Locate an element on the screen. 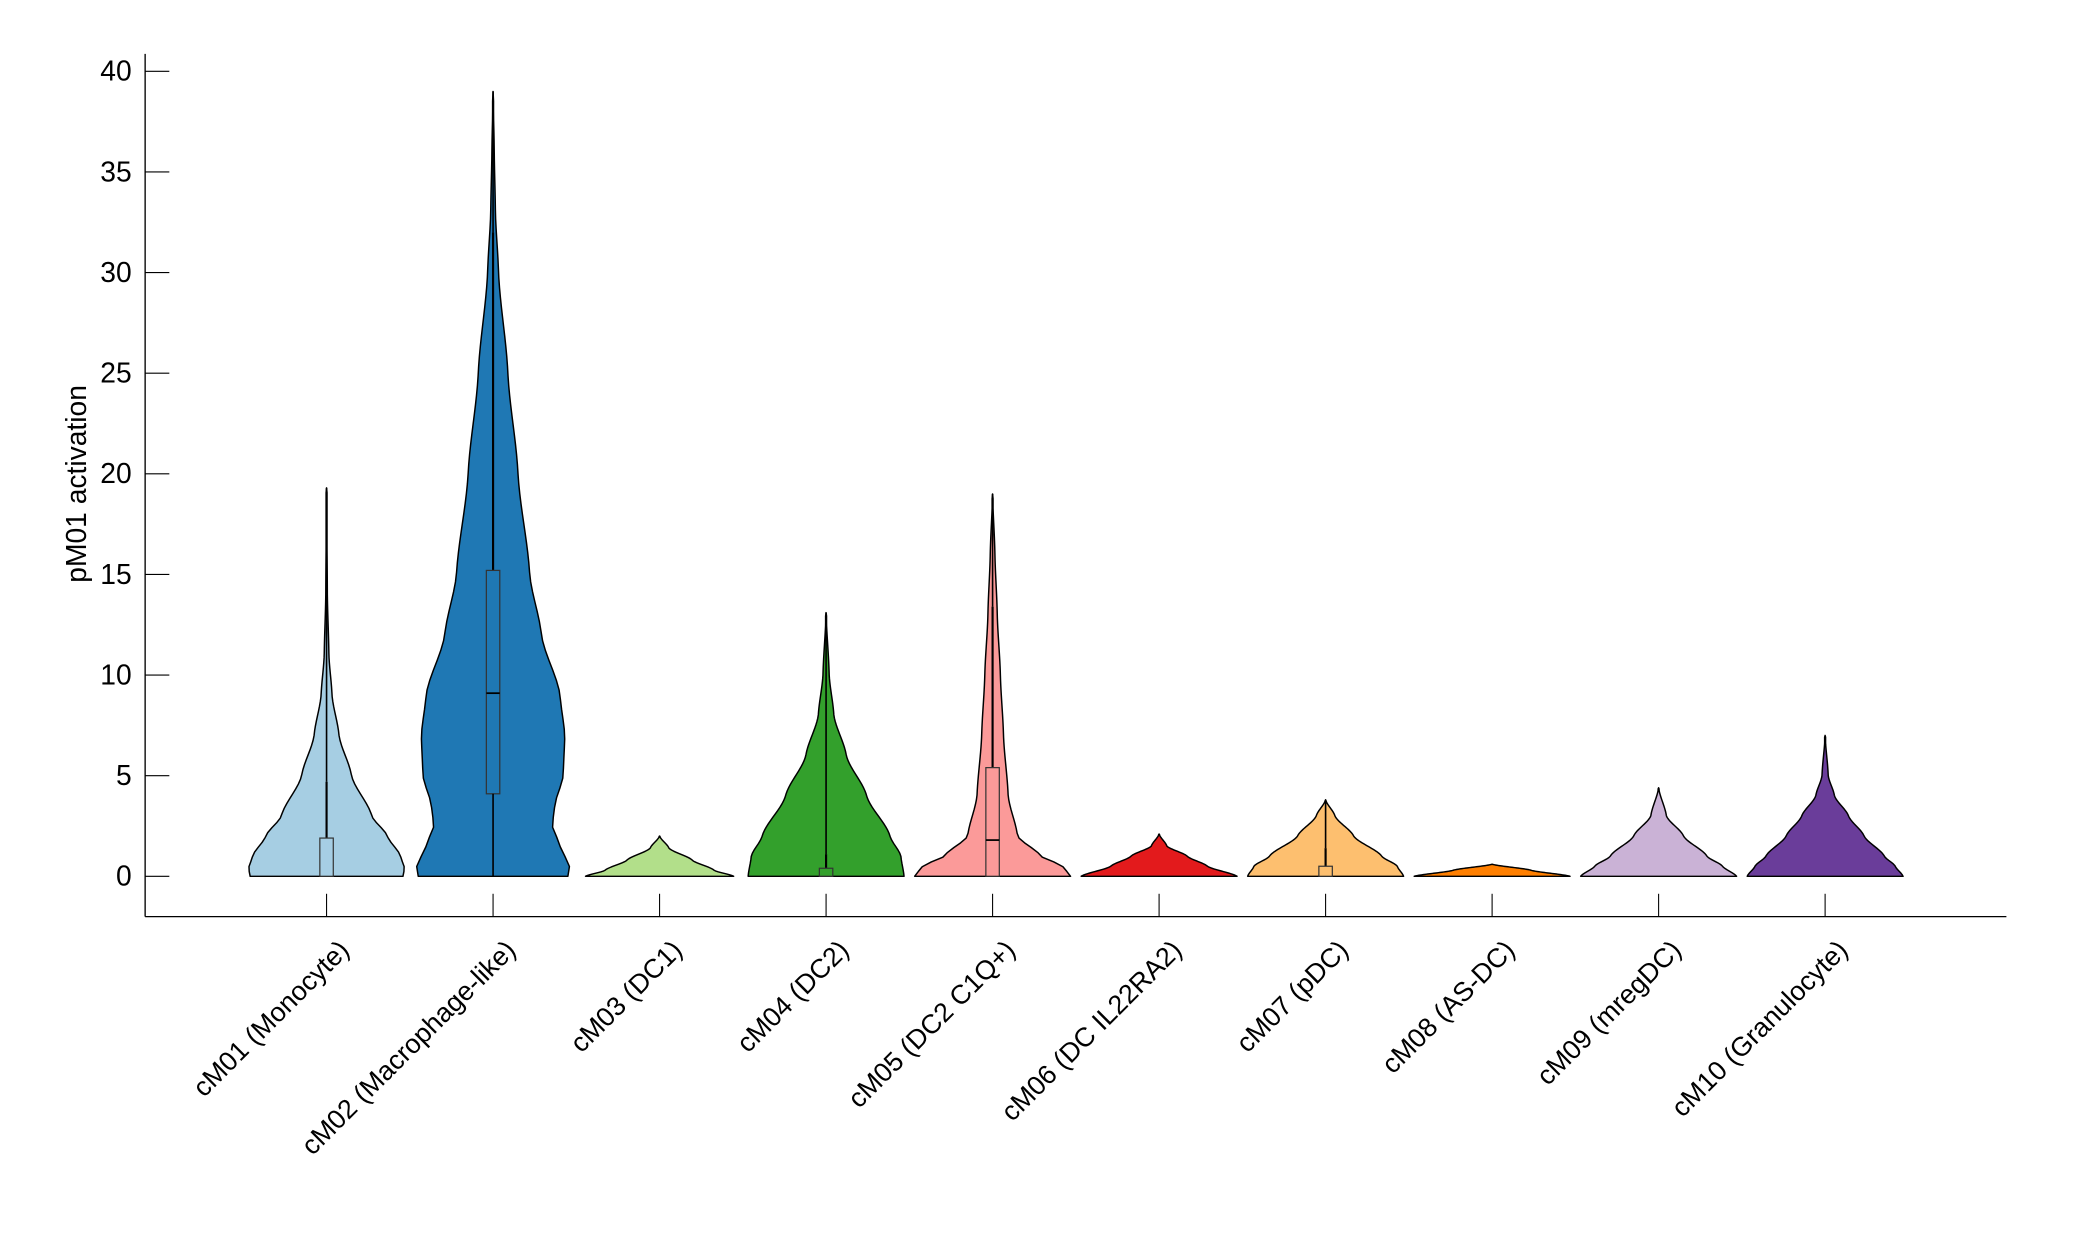  y-tick-label: 35 is located at coordinates (115, 171).